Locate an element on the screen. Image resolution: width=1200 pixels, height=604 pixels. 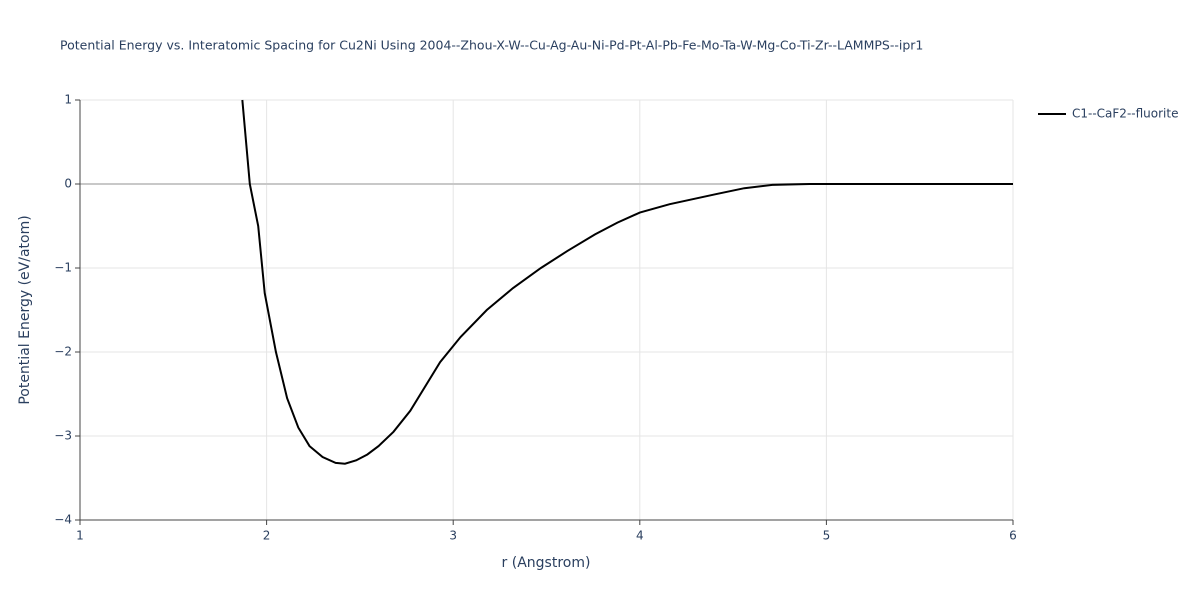
x-tick-label: 6 is located at coordinates (1013, 536).